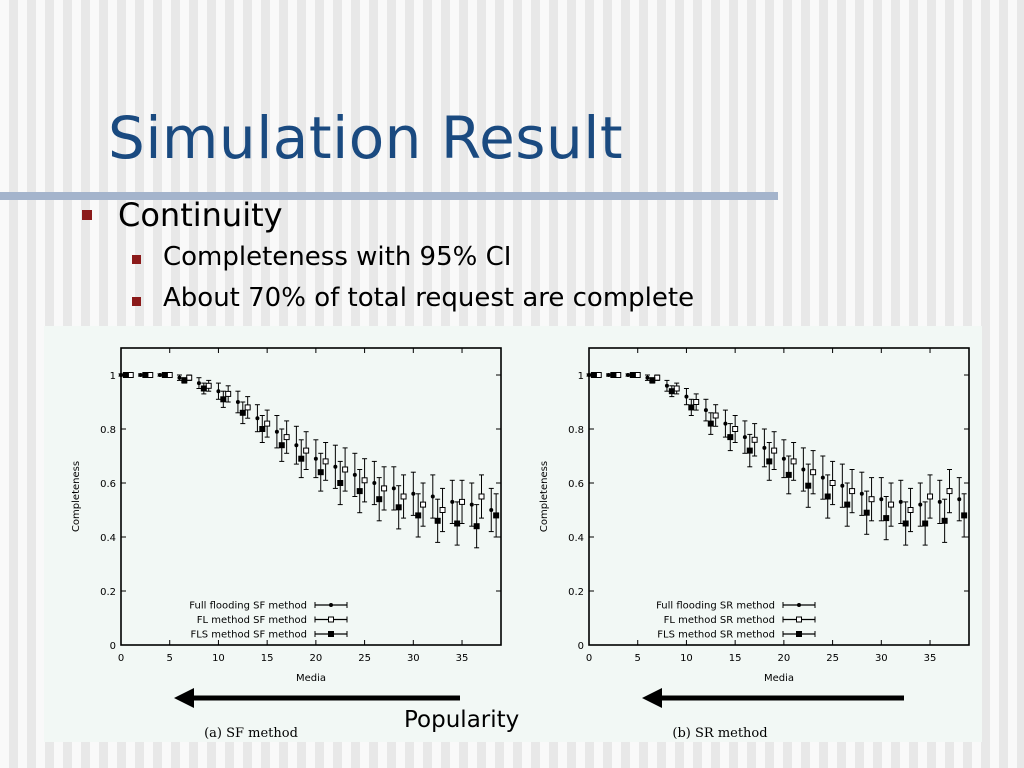 The width and height of the screenshot is (1024, 768). What do you see at coordinates (267, 658) in the screenshot?
I see `x-tick-label: 15` at bounding box center [267, 658].